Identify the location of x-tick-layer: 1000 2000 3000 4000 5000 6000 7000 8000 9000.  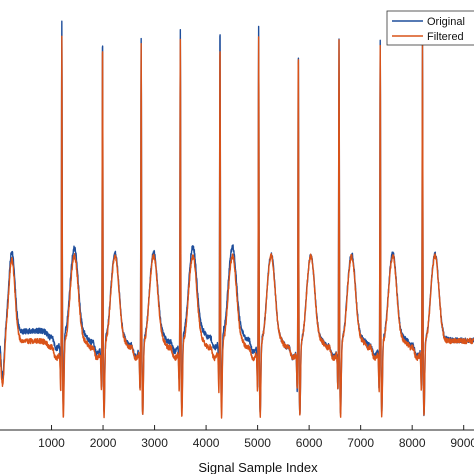
(256, 437).